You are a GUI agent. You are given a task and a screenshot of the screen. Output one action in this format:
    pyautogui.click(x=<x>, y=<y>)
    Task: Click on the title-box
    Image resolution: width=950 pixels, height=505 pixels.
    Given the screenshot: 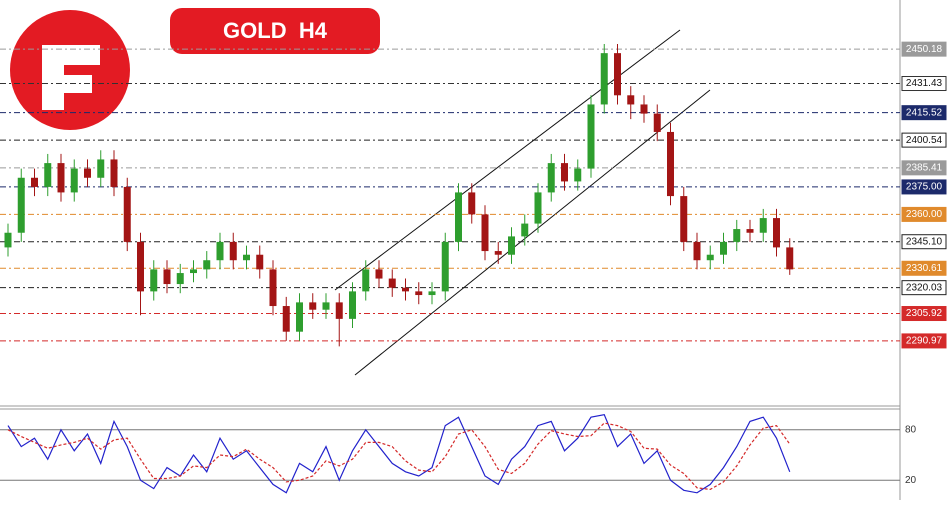 What is the action you would take?
    pyautogui.click(x=275, y=31)
    